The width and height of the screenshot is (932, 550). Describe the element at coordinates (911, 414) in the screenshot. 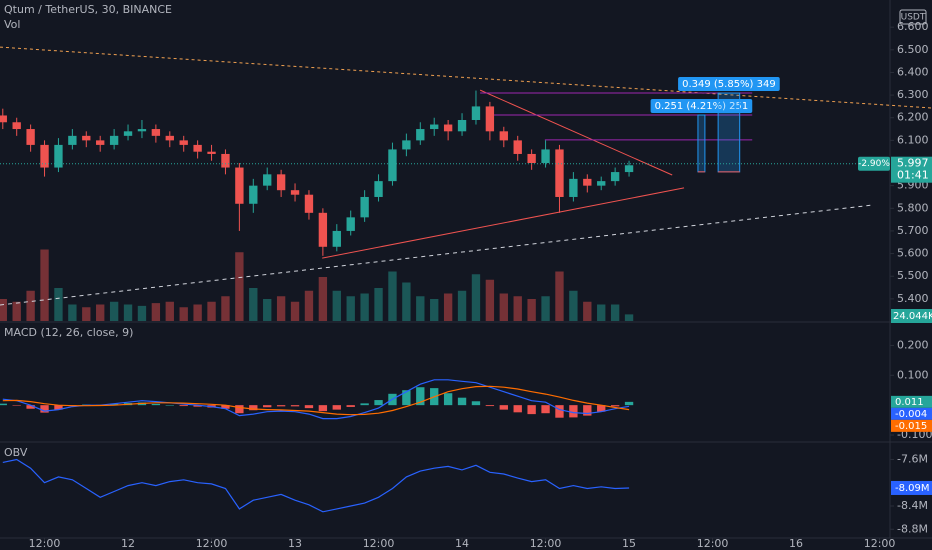

I see `macd-last-label: -0.004` at that location.